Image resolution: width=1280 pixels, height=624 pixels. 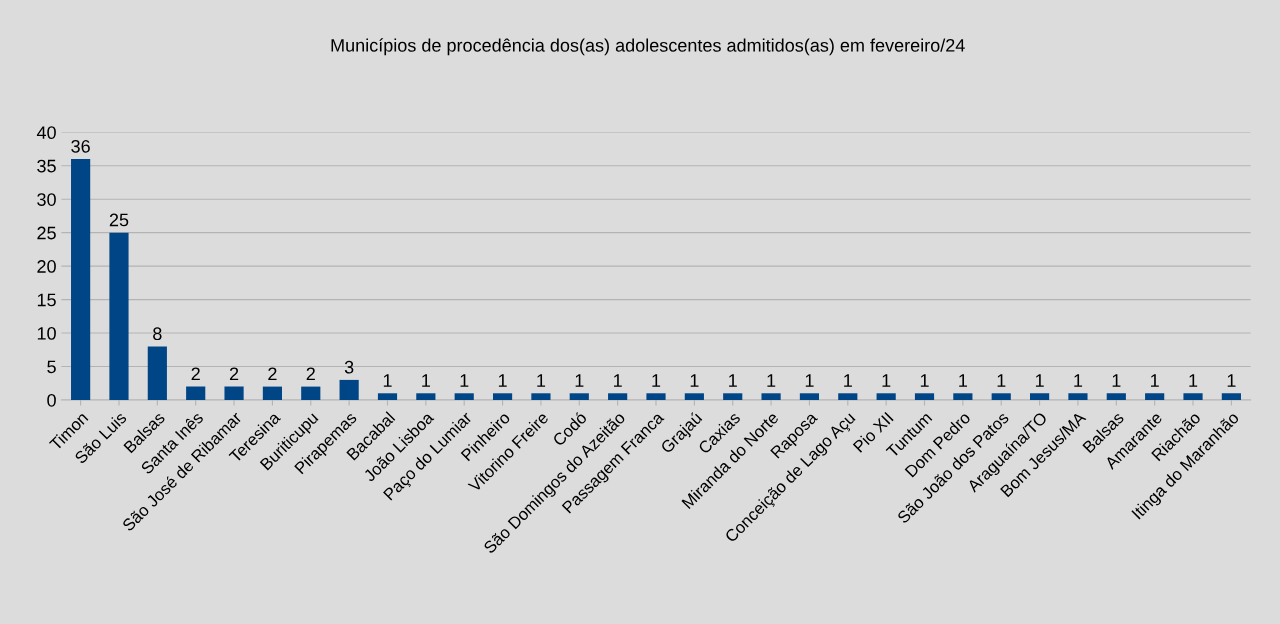 What do you see at coordinates (46, 300) in the screenshot?
I see `y-tick-label: 15` at bounding box center [46, 300].